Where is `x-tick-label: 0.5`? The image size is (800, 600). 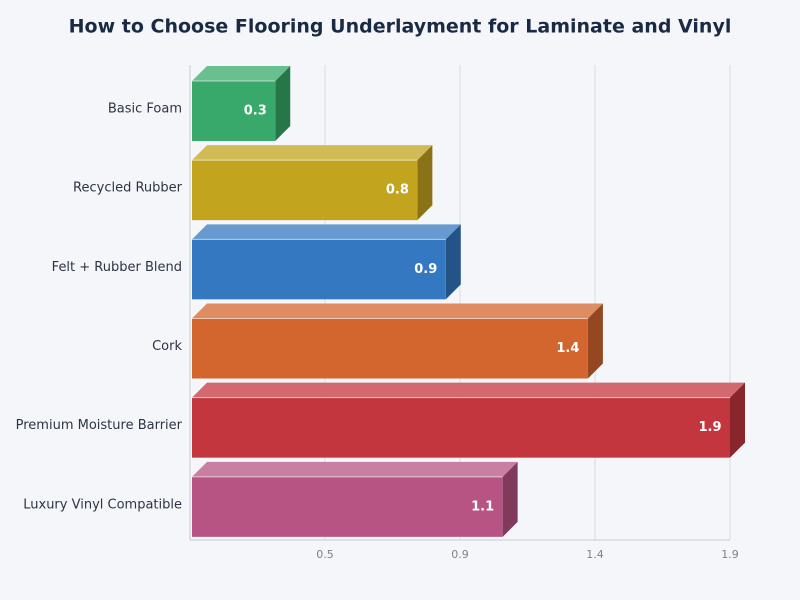 x-tick-label: 0.5 is located at coordinates (325, 554).